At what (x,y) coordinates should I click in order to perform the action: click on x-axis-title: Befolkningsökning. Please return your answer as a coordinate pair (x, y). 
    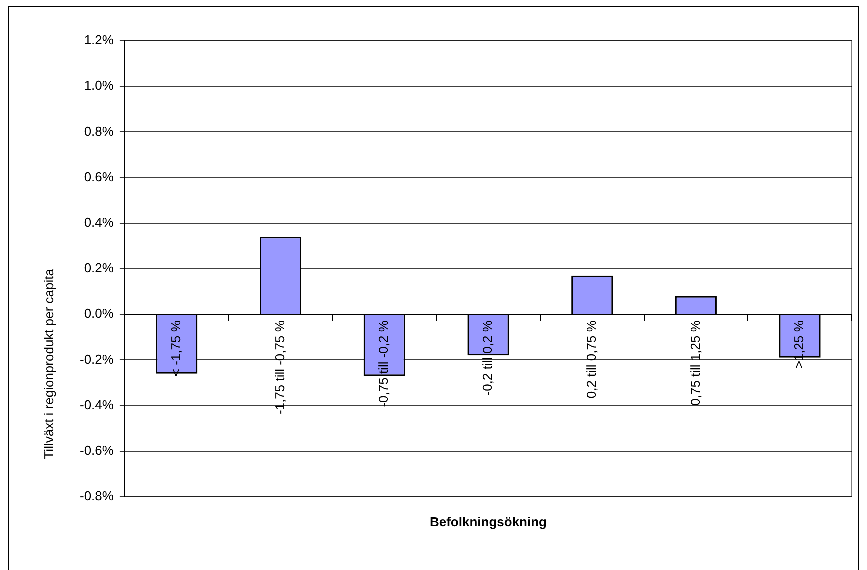
    Looking at the image, I should click on (489, 522).